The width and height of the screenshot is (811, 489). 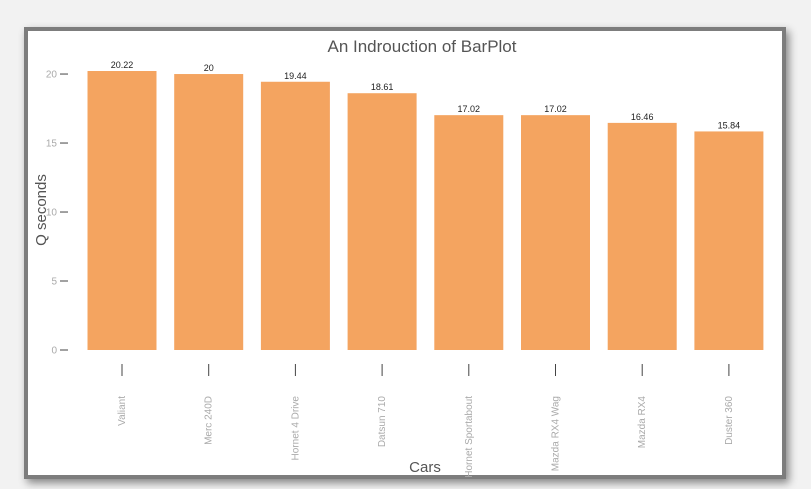 What do you see at coordinates (52, 144) in the screenshot?
I see `y-tick-label: 15` at bounding box center [52, 144].